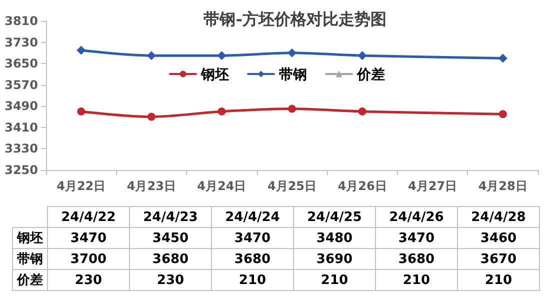  Describe the element at coordinates (21, 21) in the screenshot. I see `y-tick-label: 3810` at that location.